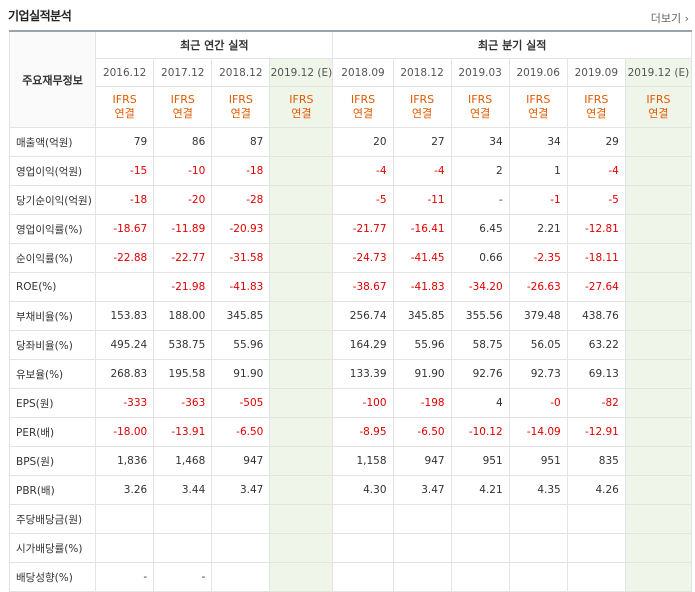  Describe the element at coordinates (422, 200) in the screenshot. I see `table-cell: -11` at that location.